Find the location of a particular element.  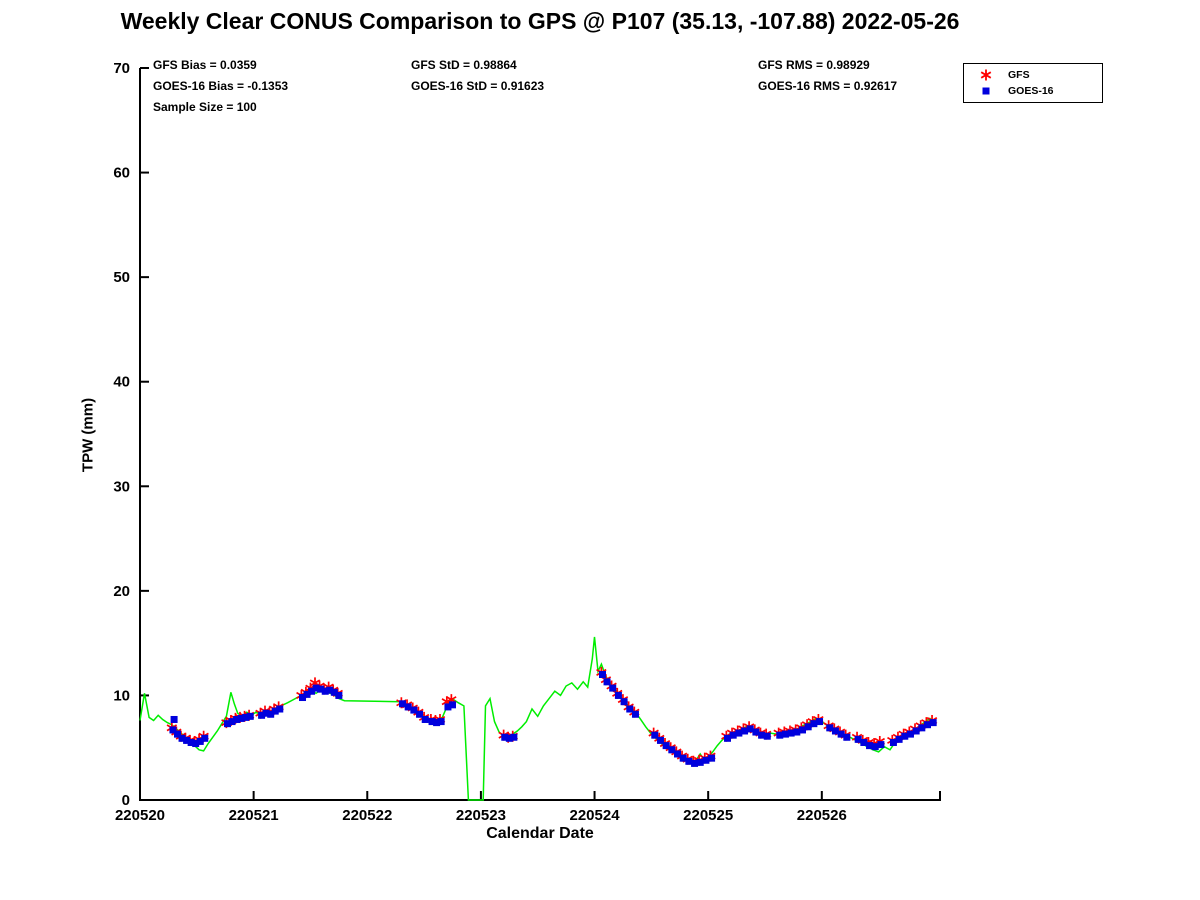

x-tick-label: 220523 is located at coordinates (481, 815).